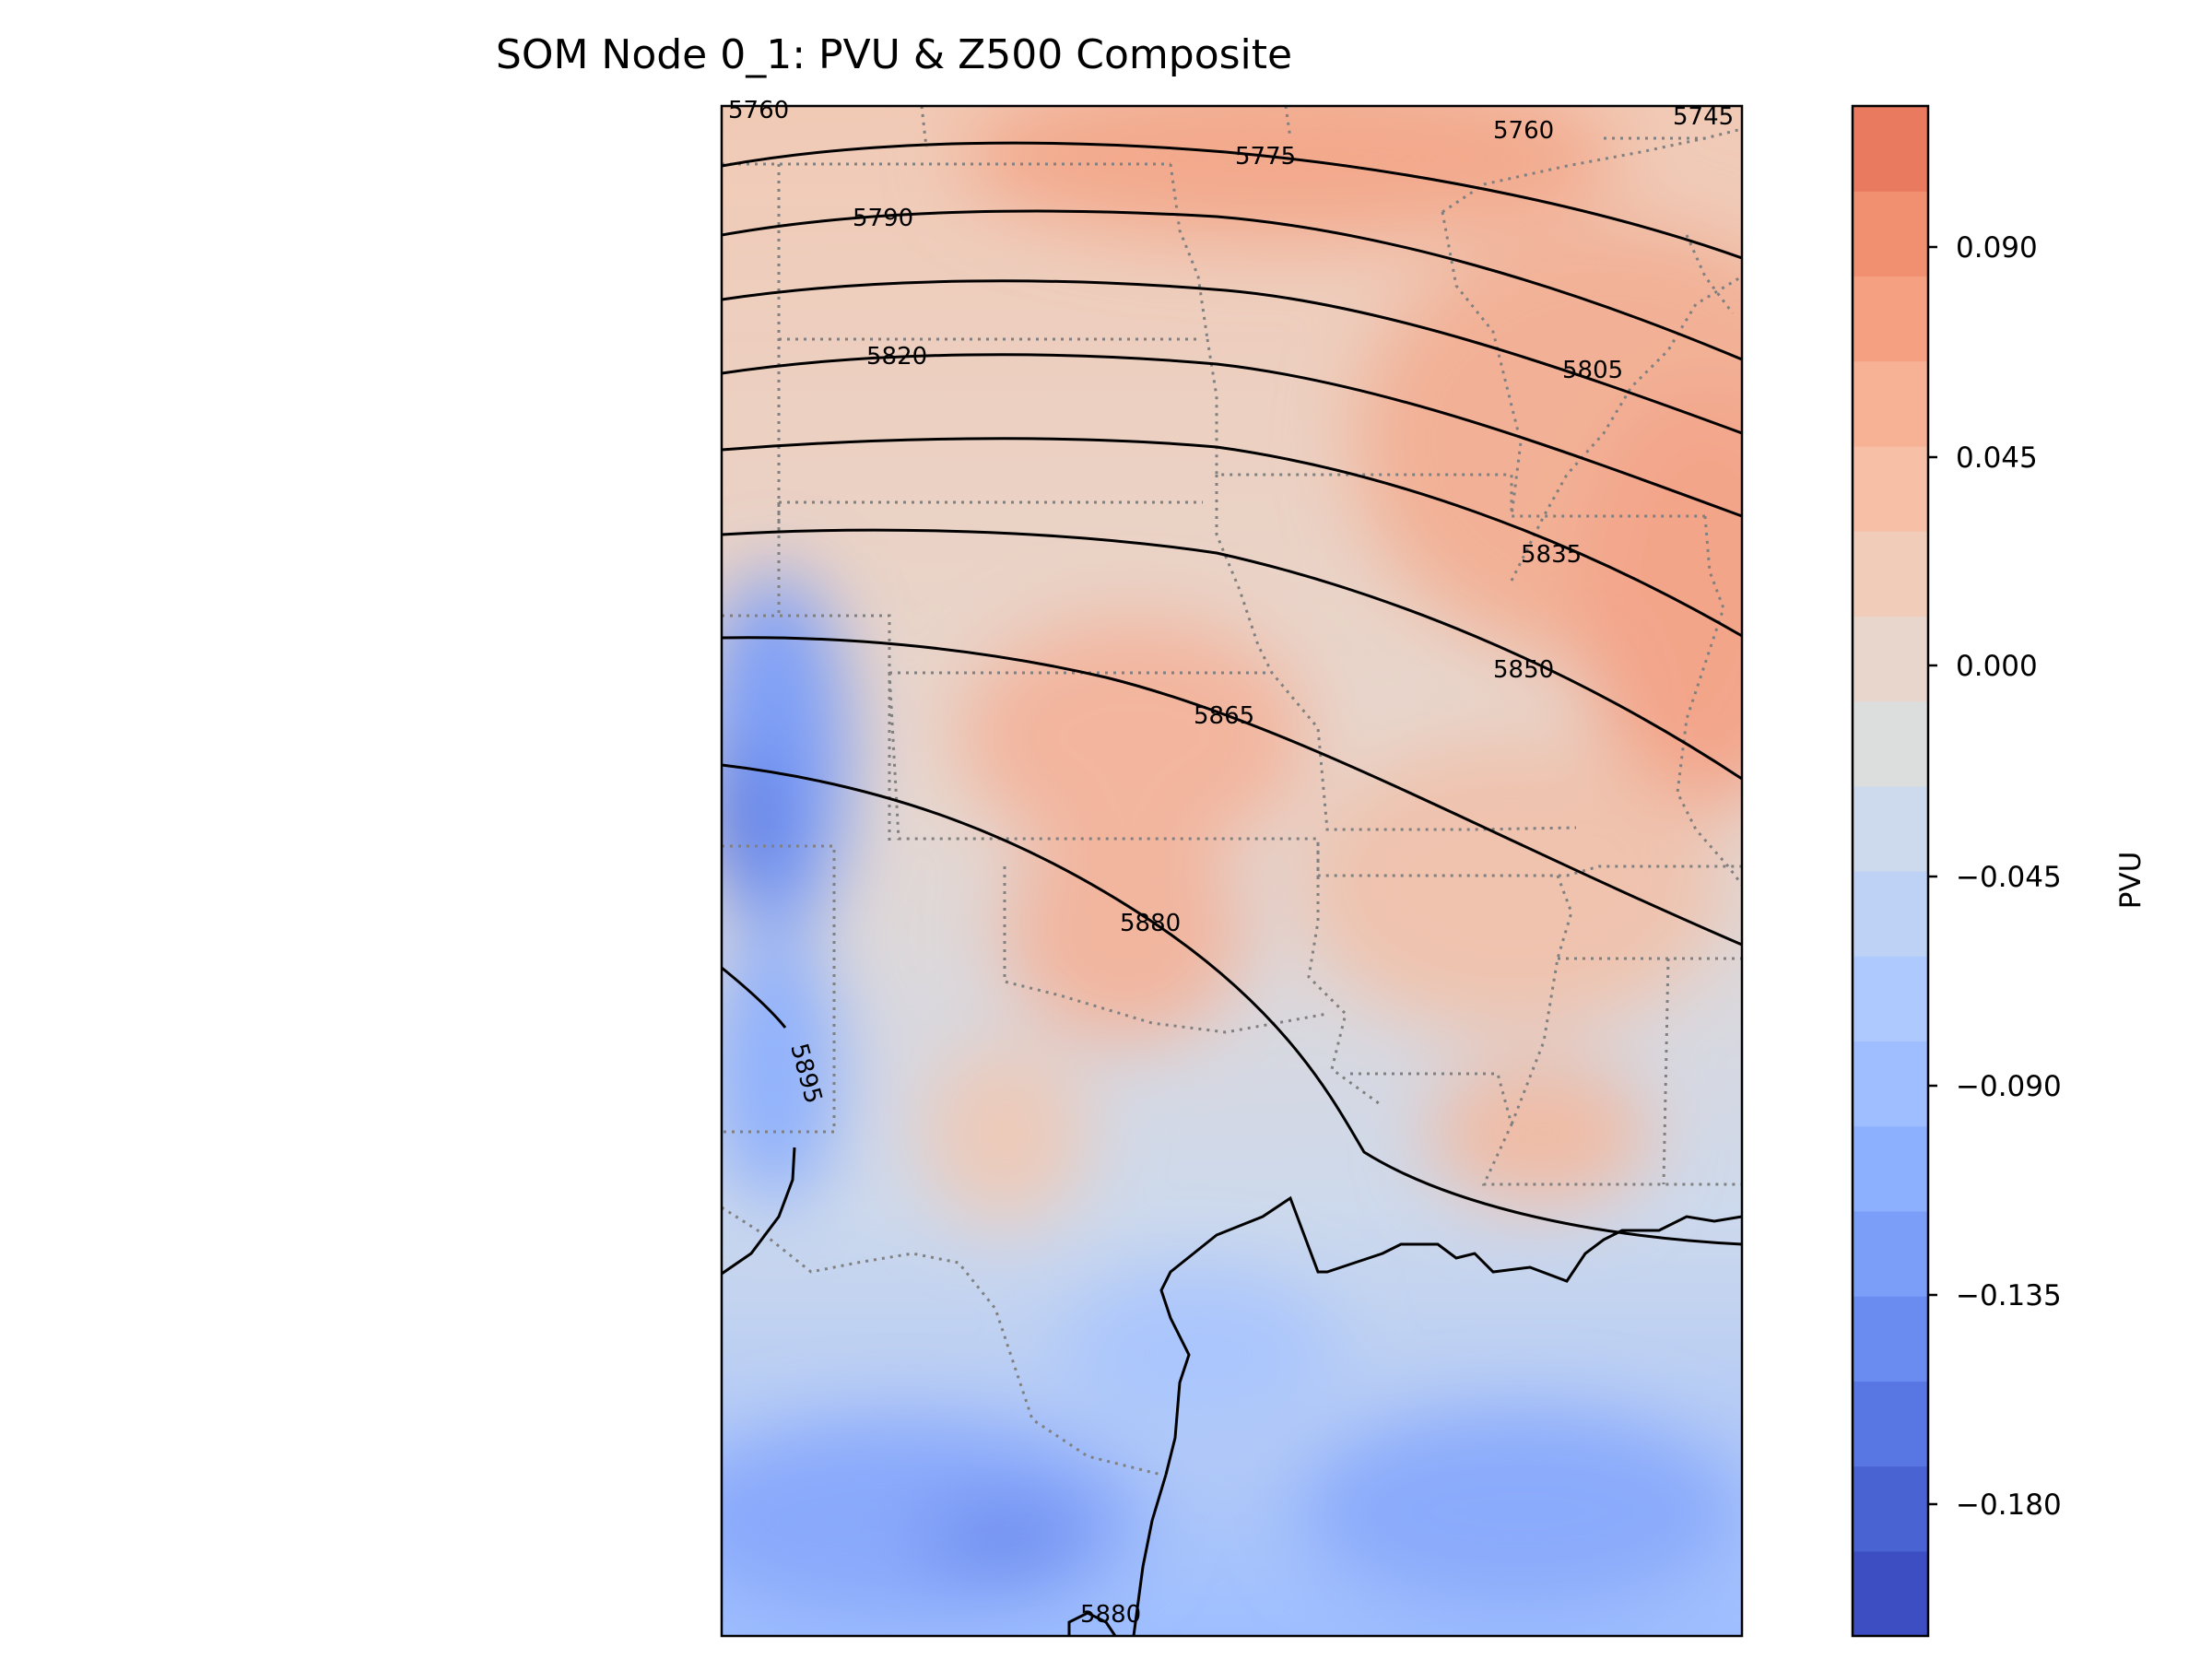 The height and width of the screenshot is (1659, 2212). I want to click on colorbar-tick-label: −0.135, so click(2009, 1295).